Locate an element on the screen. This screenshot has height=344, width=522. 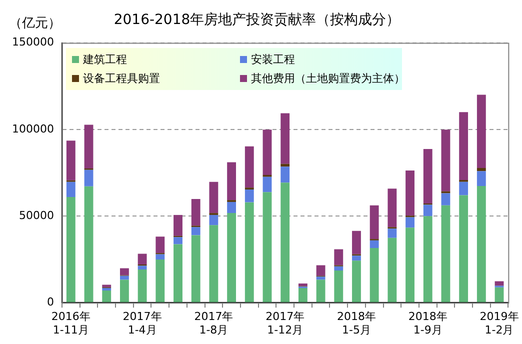
x-tick-label: 2017年 1-4月 is located at coordinates (142, 323).